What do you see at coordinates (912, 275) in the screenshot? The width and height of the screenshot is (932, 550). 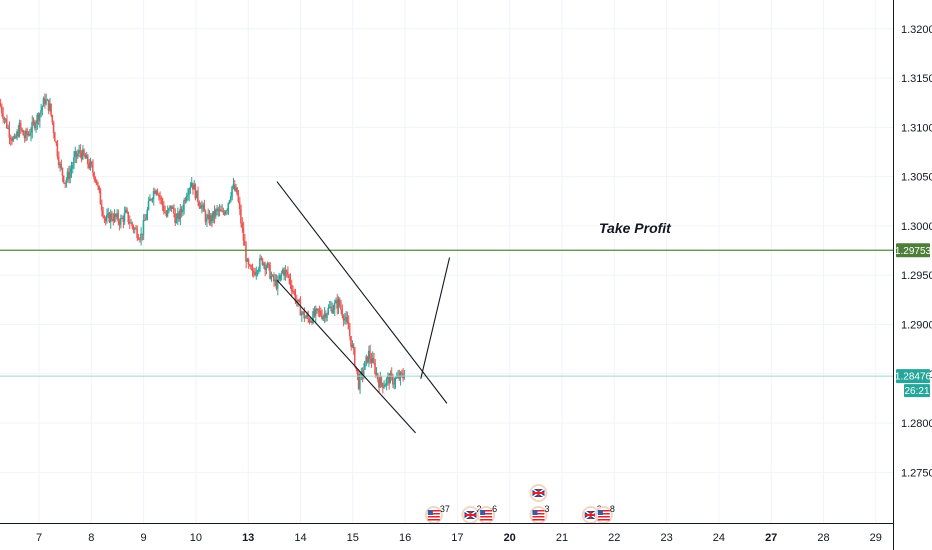 I see `y-axis-panel` at bounding box center [912, 275].